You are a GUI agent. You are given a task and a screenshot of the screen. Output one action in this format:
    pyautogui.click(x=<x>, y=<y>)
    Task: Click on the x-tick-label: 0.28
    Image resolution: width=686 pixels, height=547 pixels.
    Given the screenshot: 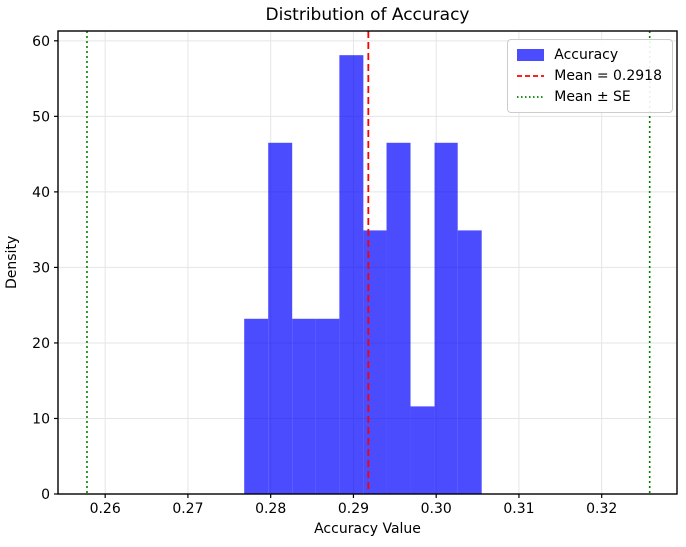 What is the action you would take?
    pyautogui.click(x=270, y=509)
    